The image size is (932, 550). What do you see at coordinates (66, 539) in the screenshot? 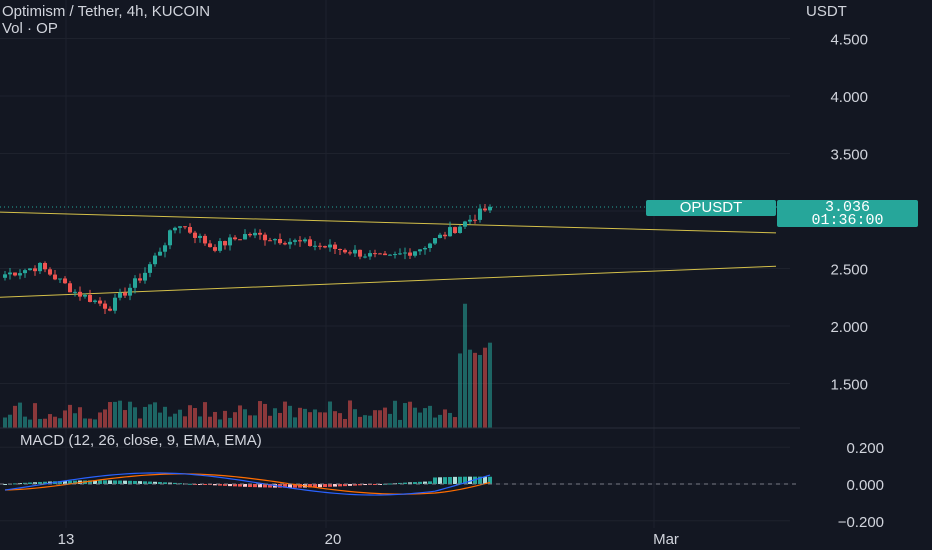
I see `x-tick-label: 13` at bounding box center [66, 539].